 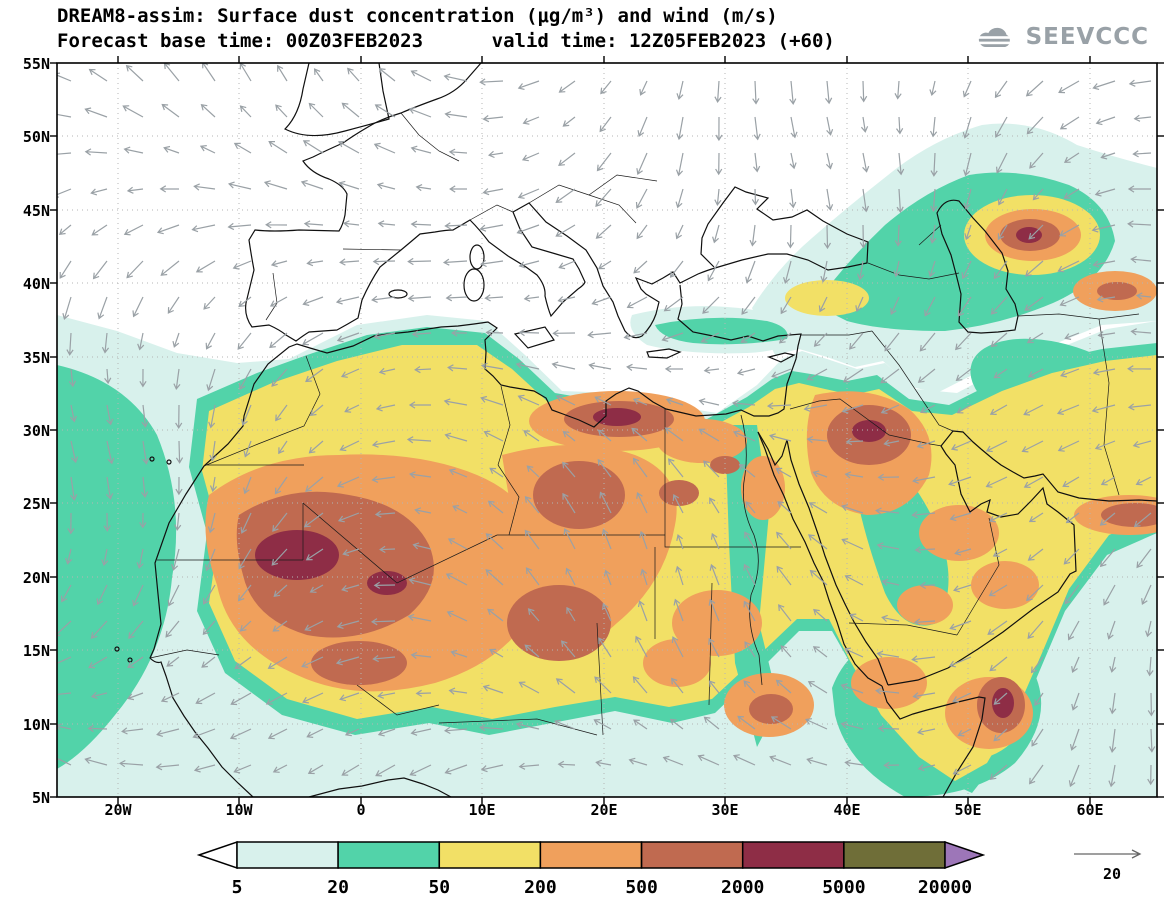 I want to click on lon-tick-label: 30E, so click(x=725, y=810).